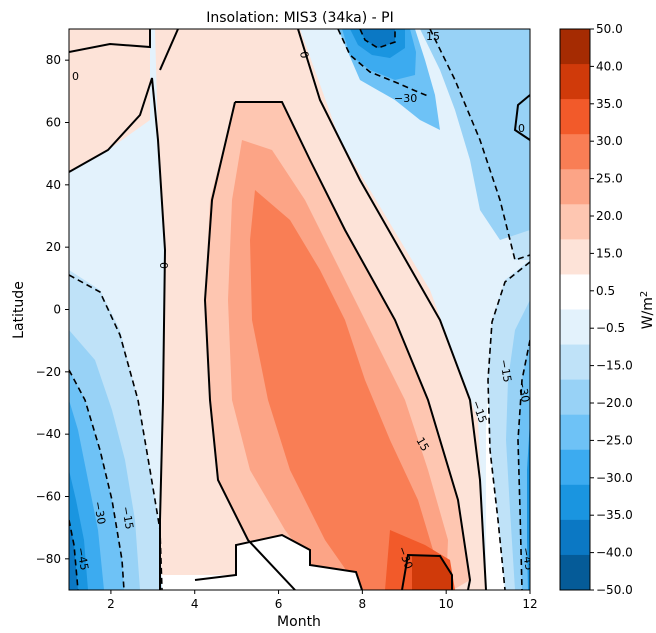 The height and width of the screenshot is (633, 656). Describe the element at coordinates (609, 29) in the screenshot. I see `colorbar-tick-label: 50.0` at that location.